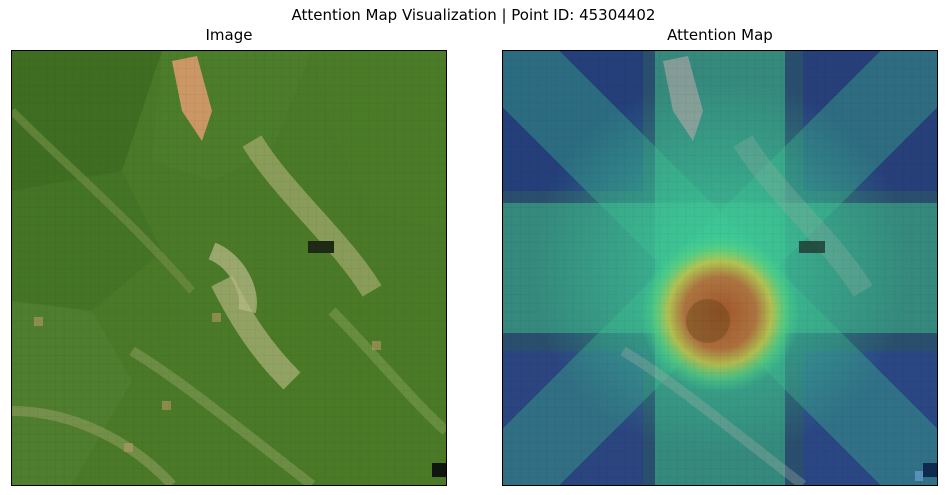  I want to click on image-panel-title: Image, so click(229, 35).